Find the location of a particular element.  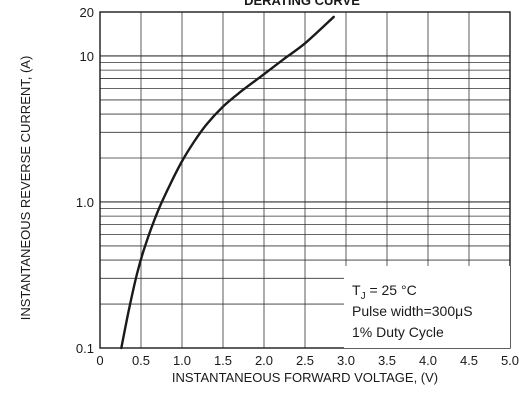

x-tick-label: 4.5 is located at coordinates (469, 360).